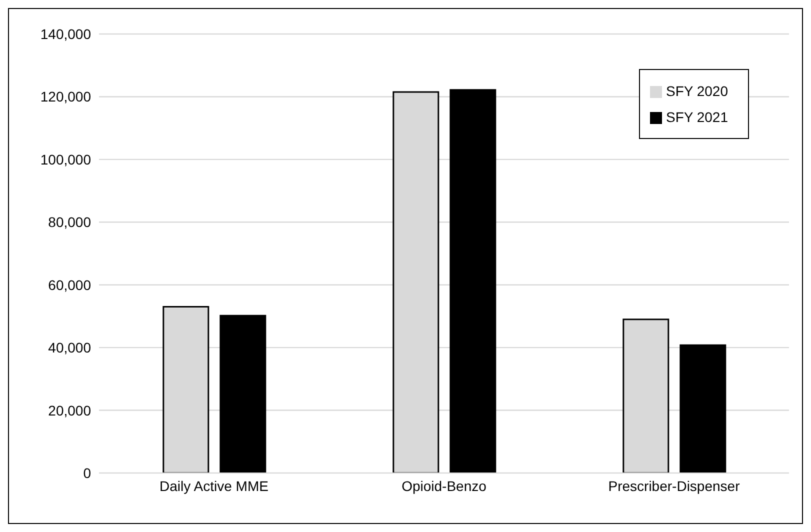 This screenshot has width=811, height=532. Describe the element at coordinates (697, 117) in the screenshot. I see `legend-label: SFY 2021` at that location.